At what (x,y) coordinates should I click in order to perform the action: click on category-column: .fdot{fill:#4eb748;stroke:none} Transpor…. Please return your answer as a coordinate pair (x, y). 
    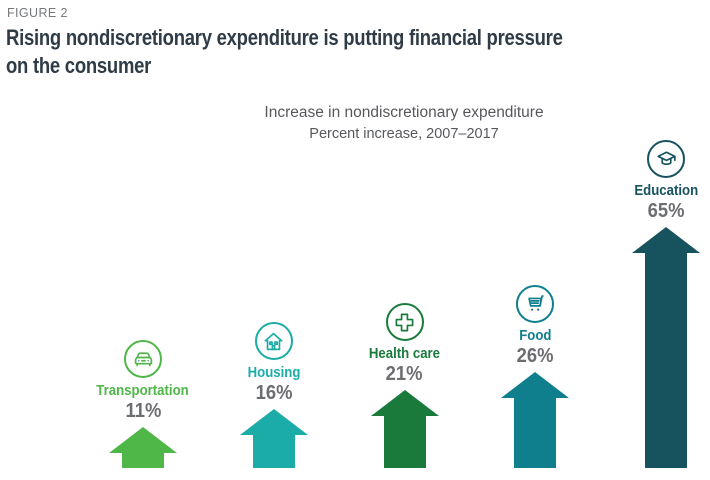
    Looking at the image, I should click on (143, 404).